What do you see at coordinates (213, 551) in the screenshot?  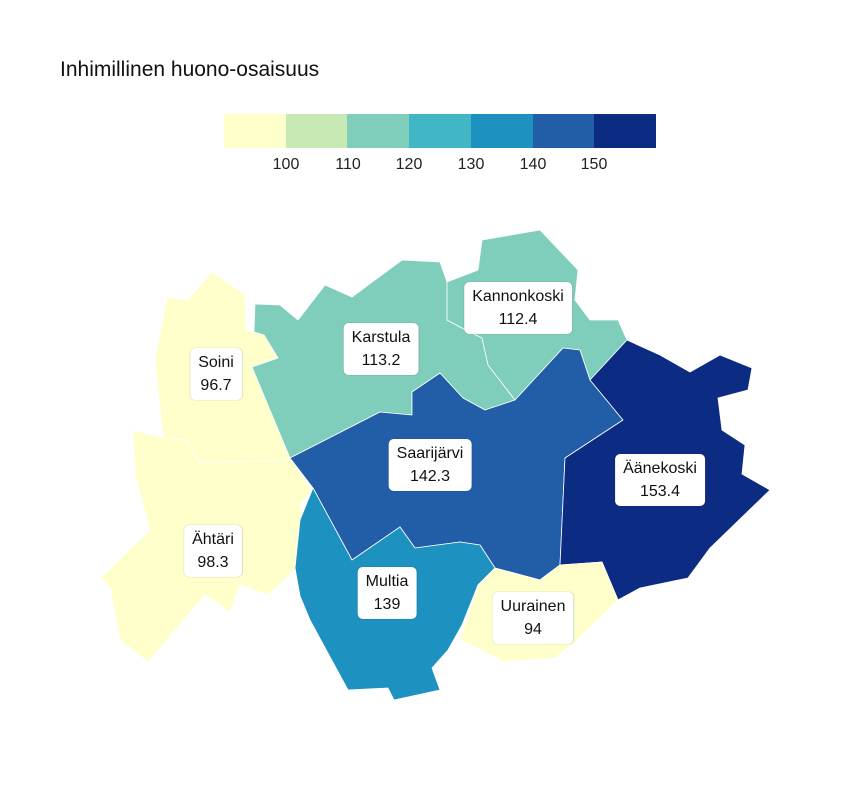 I see `region-label: Ähtäri 98.3` at bounding box center [213, 551].